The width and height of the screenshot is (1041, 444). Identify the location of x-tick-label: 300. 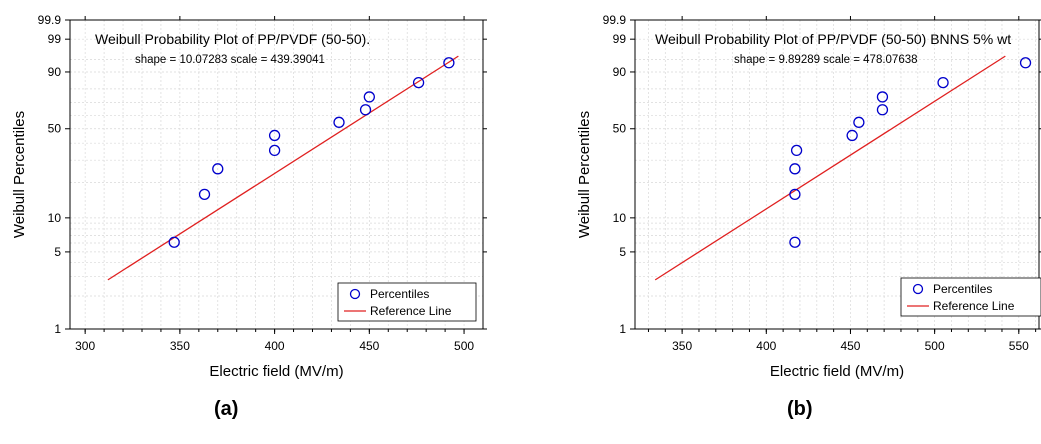
(85, 346).